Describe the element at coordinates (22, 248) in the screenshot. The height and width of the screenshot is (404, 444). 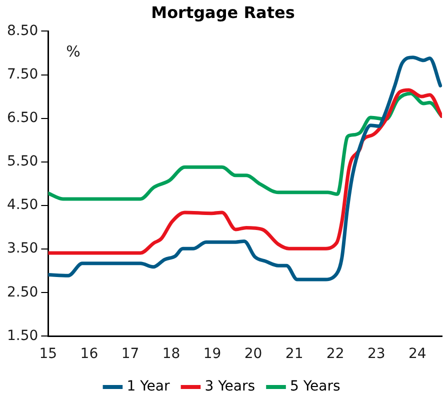
I see `y-tick-label: 3.50` at that location.